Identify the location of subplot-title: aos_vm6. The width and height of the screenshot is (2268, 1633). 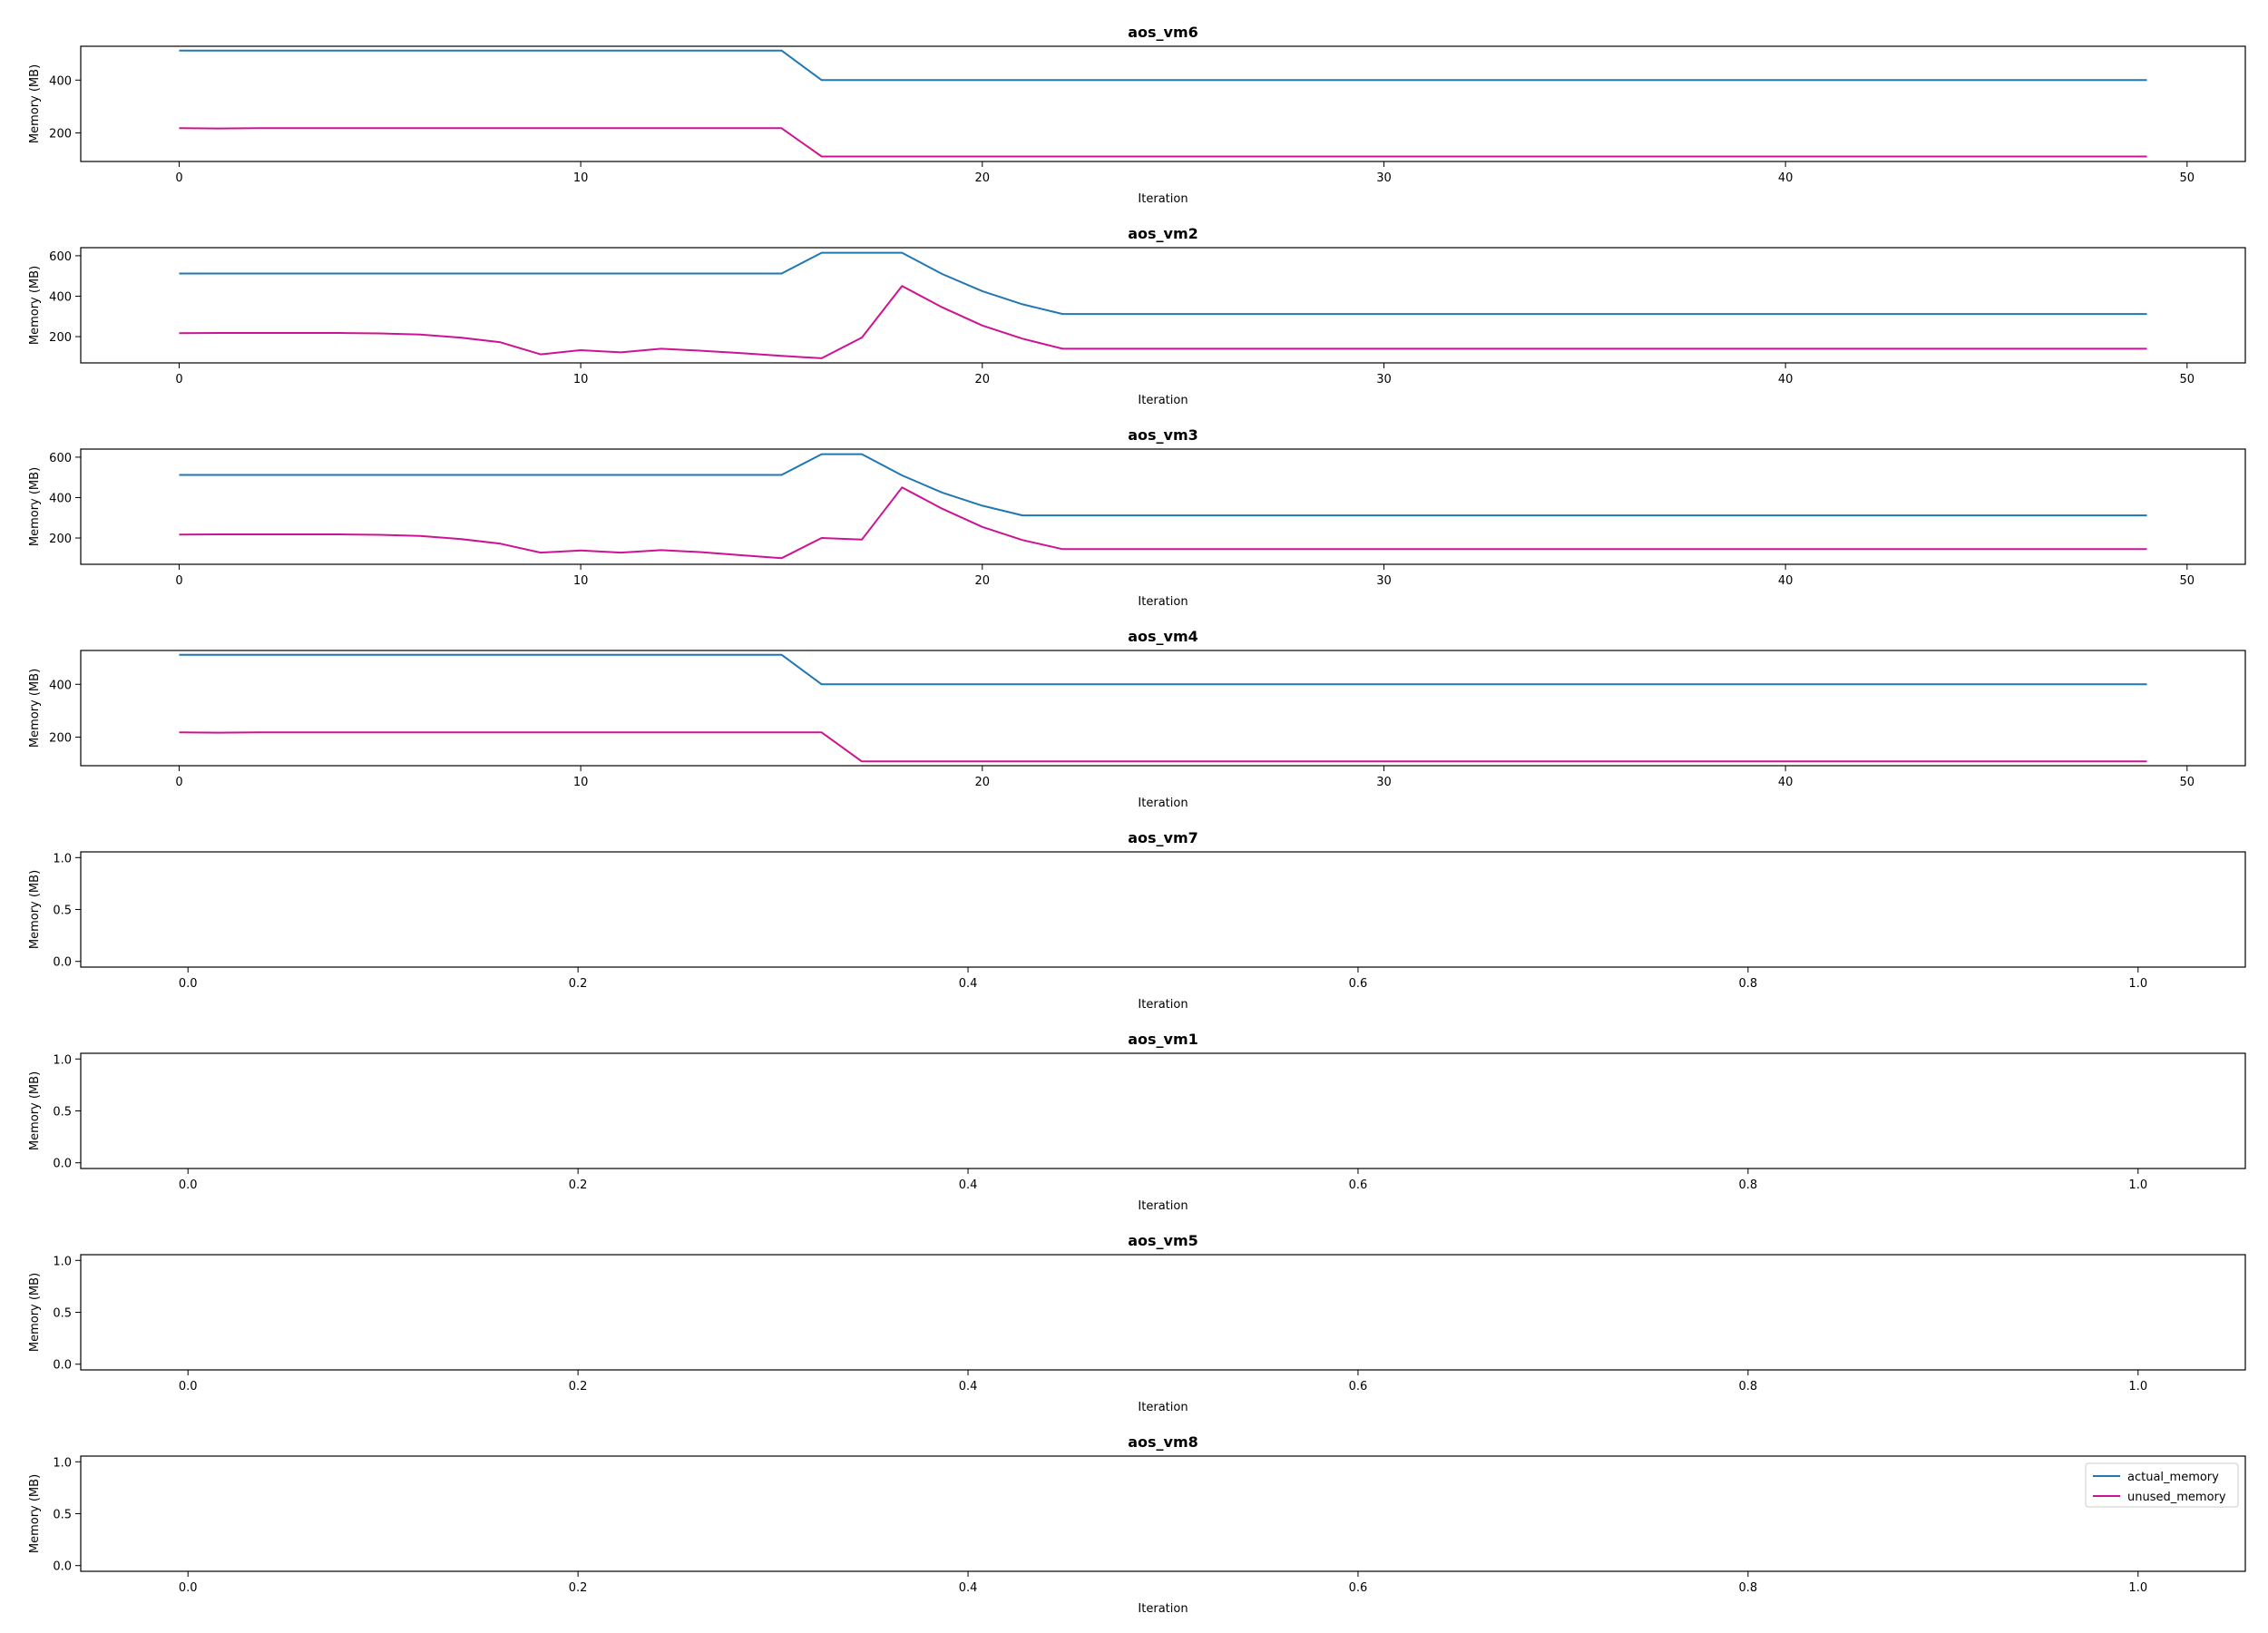
(1163, 32).